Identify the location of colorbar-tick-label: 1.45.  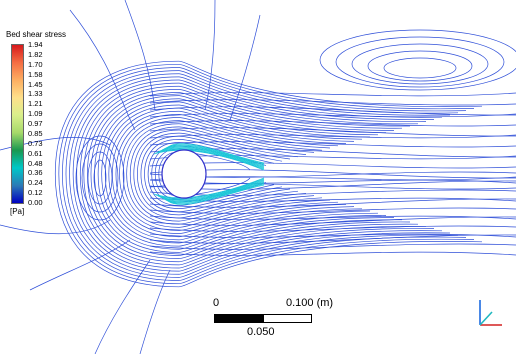
(35, 84).